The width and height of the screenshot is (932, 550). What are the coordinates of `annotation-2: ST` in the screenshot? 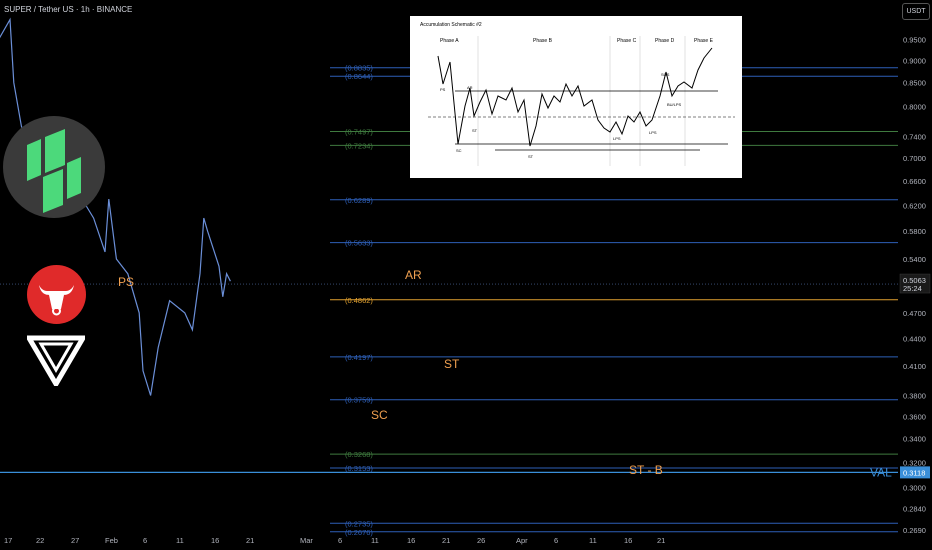 It's located at (452, 364).